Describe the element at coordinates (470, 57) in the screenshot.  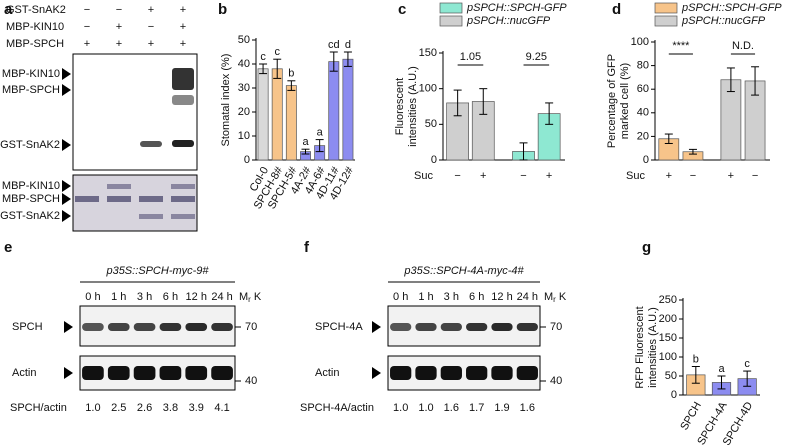
I see `annotation: 1.05` at that location.